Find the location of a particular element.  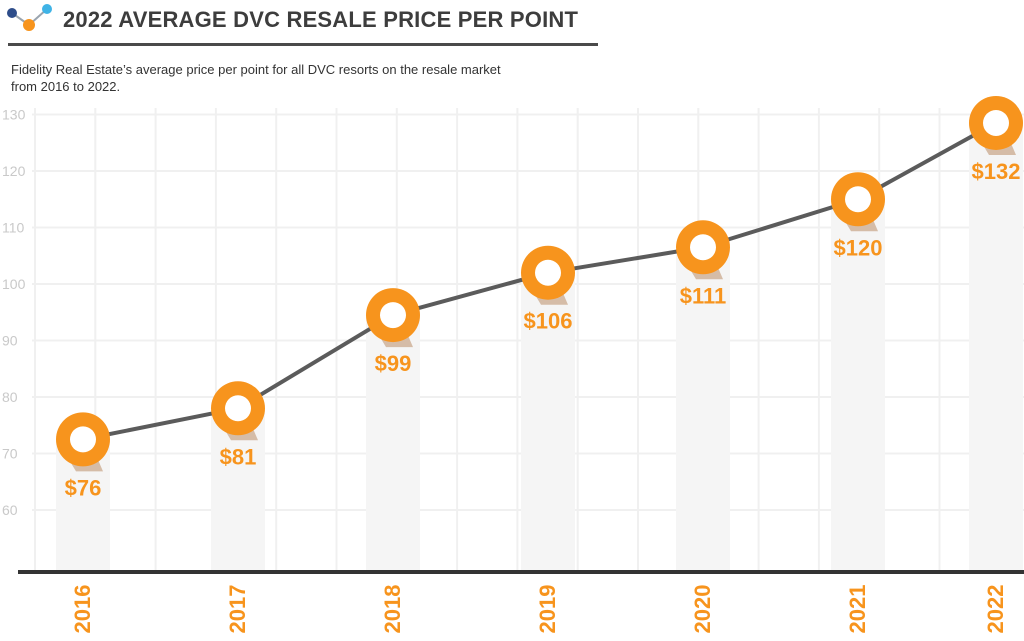

x-tick-label: 2018 is located at coordinates (392, 609).